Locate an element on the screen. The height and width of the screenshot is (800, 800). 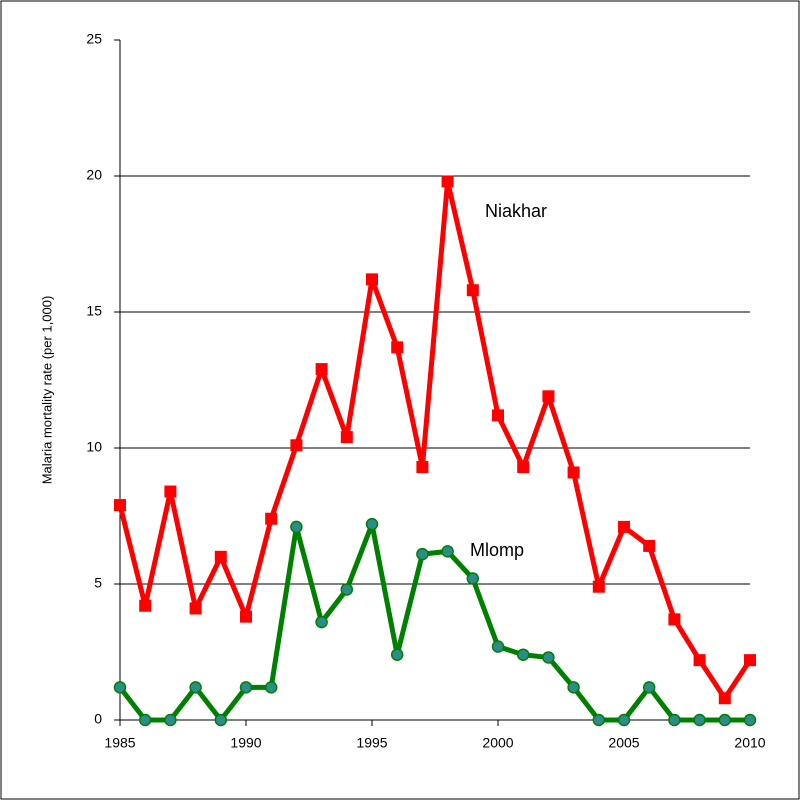
y-tick-label: 10 is located at coordinates (94, 447).